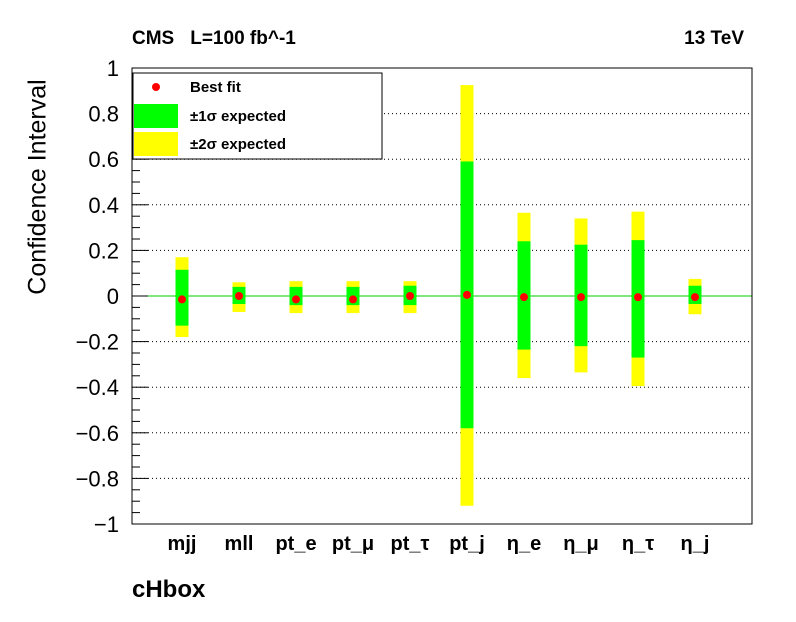 Image resolution: width=796 pixels, height=622 pixels. Describe the element at coordinates (410, 544) in the screenshot. I see `x-category-label: pt_τ` at that location.